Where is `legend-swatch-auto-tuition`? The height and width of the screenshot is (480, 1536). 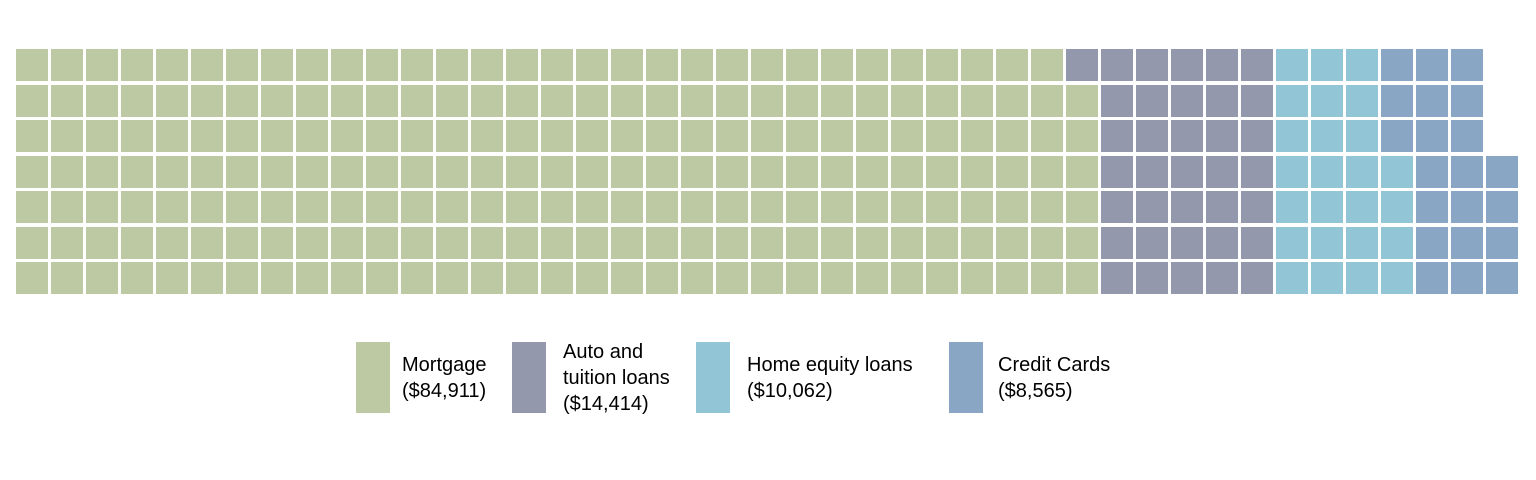 legend-swatch-auto-tuition is located at coordinates (529, 377).